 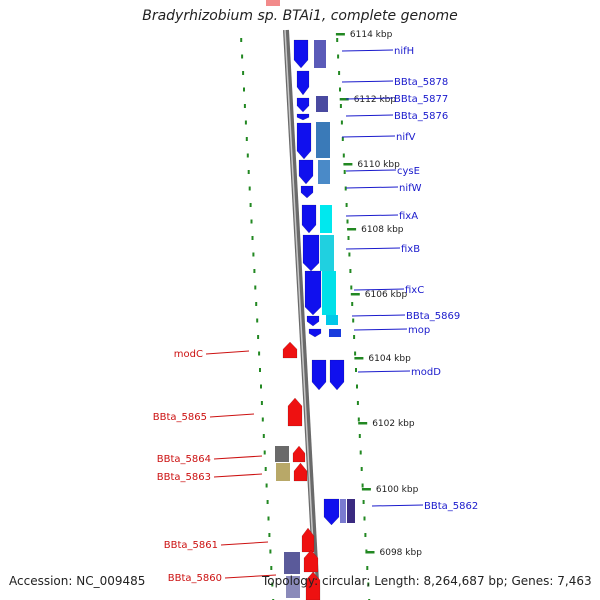 I want to click on forward-gene-label: BBta_5876, so click(x=421, y=116).